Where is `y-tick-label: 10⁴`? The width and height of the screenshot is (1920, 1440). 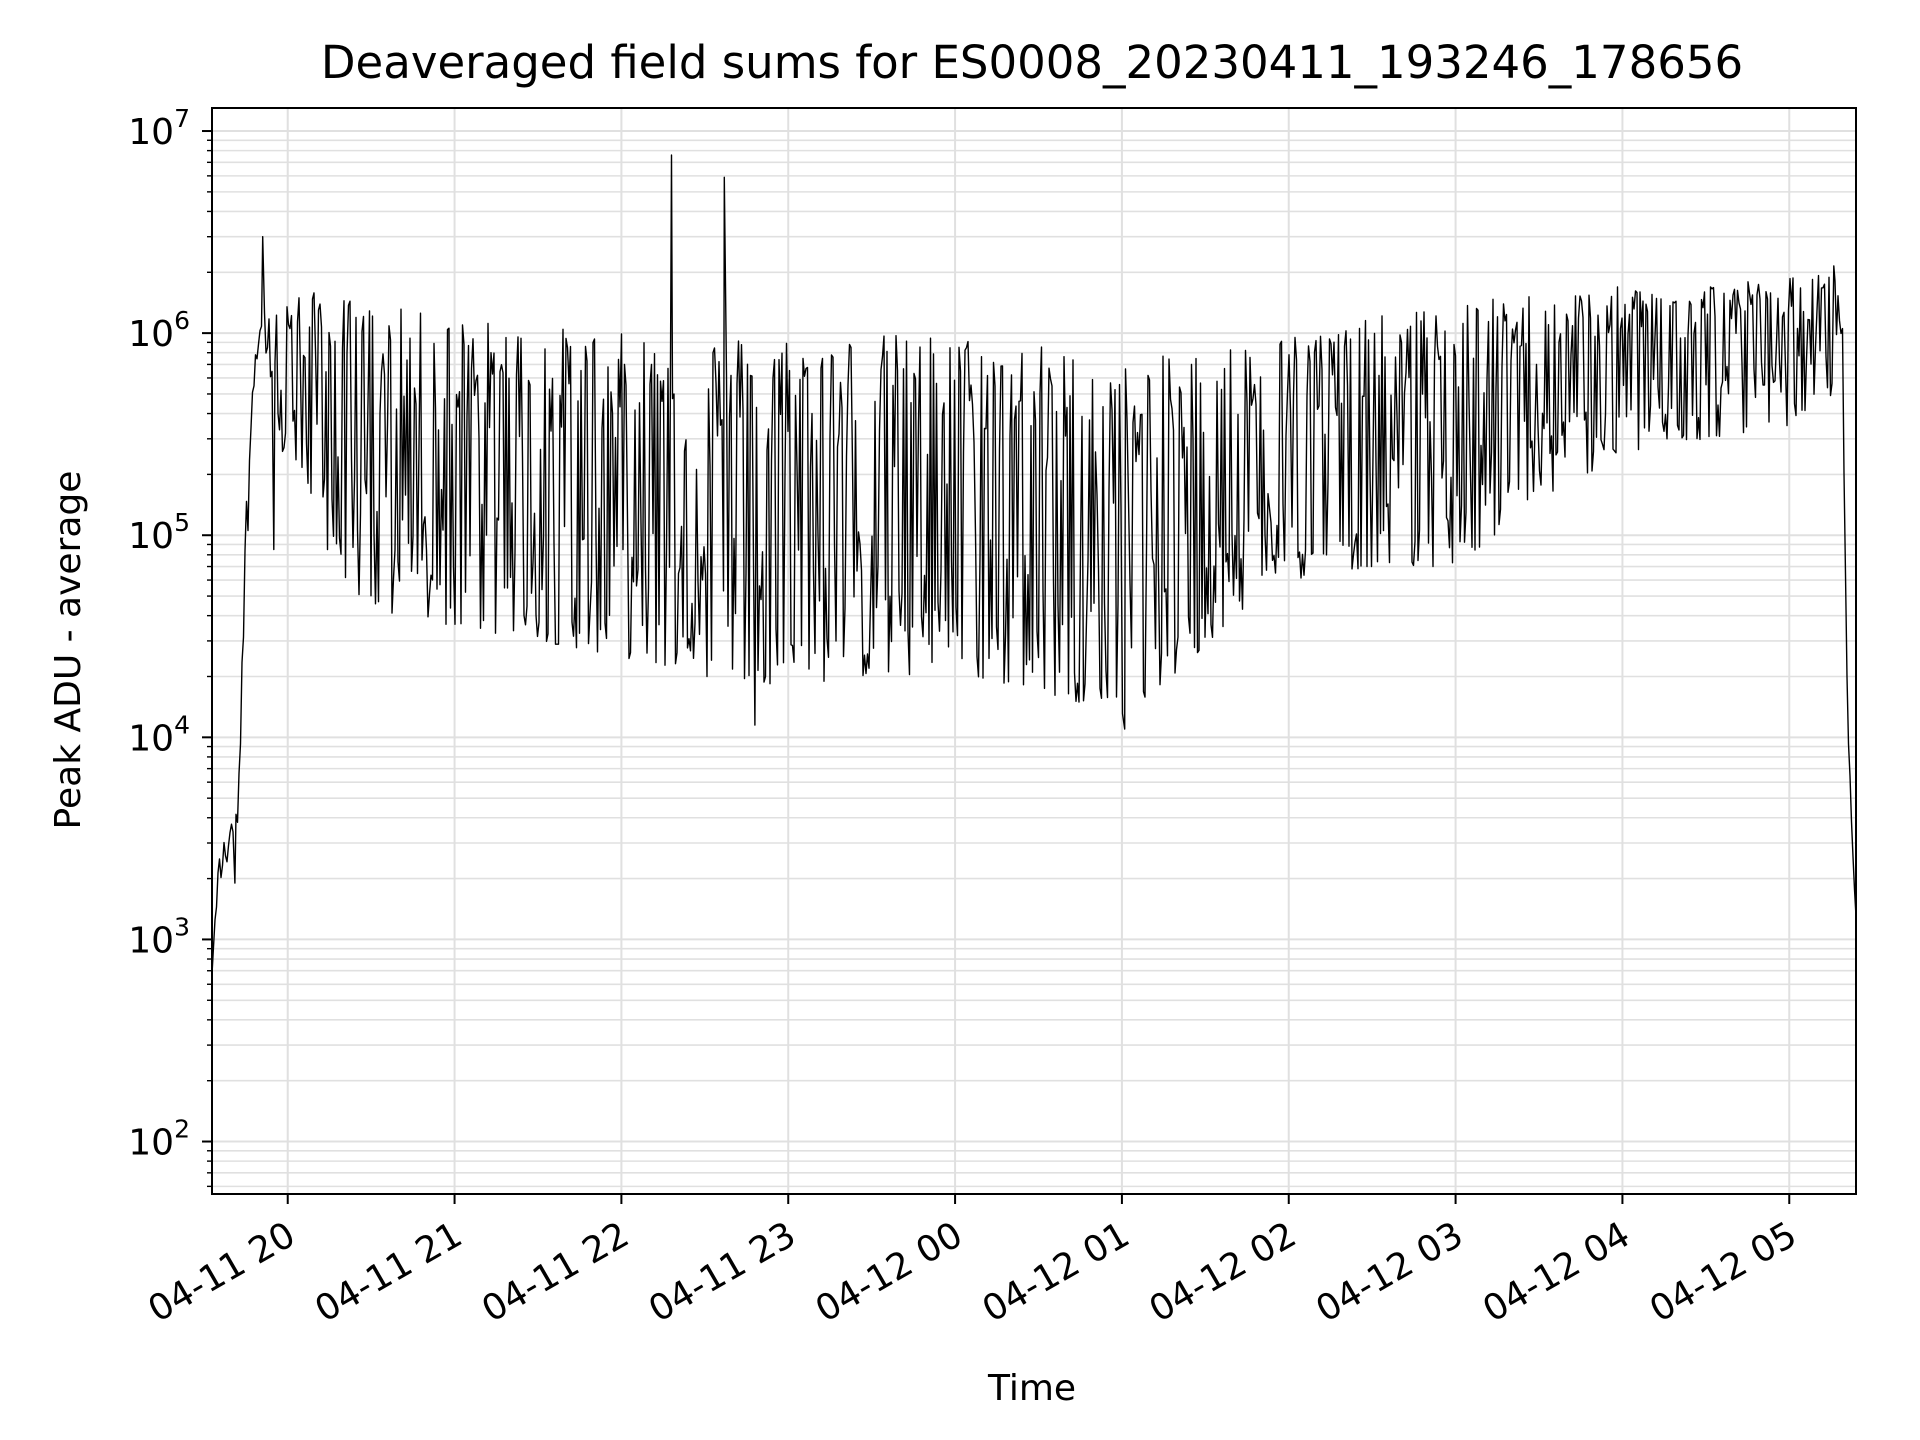
y-tick-label: 10⁴ is located at coordinates (159, 734).